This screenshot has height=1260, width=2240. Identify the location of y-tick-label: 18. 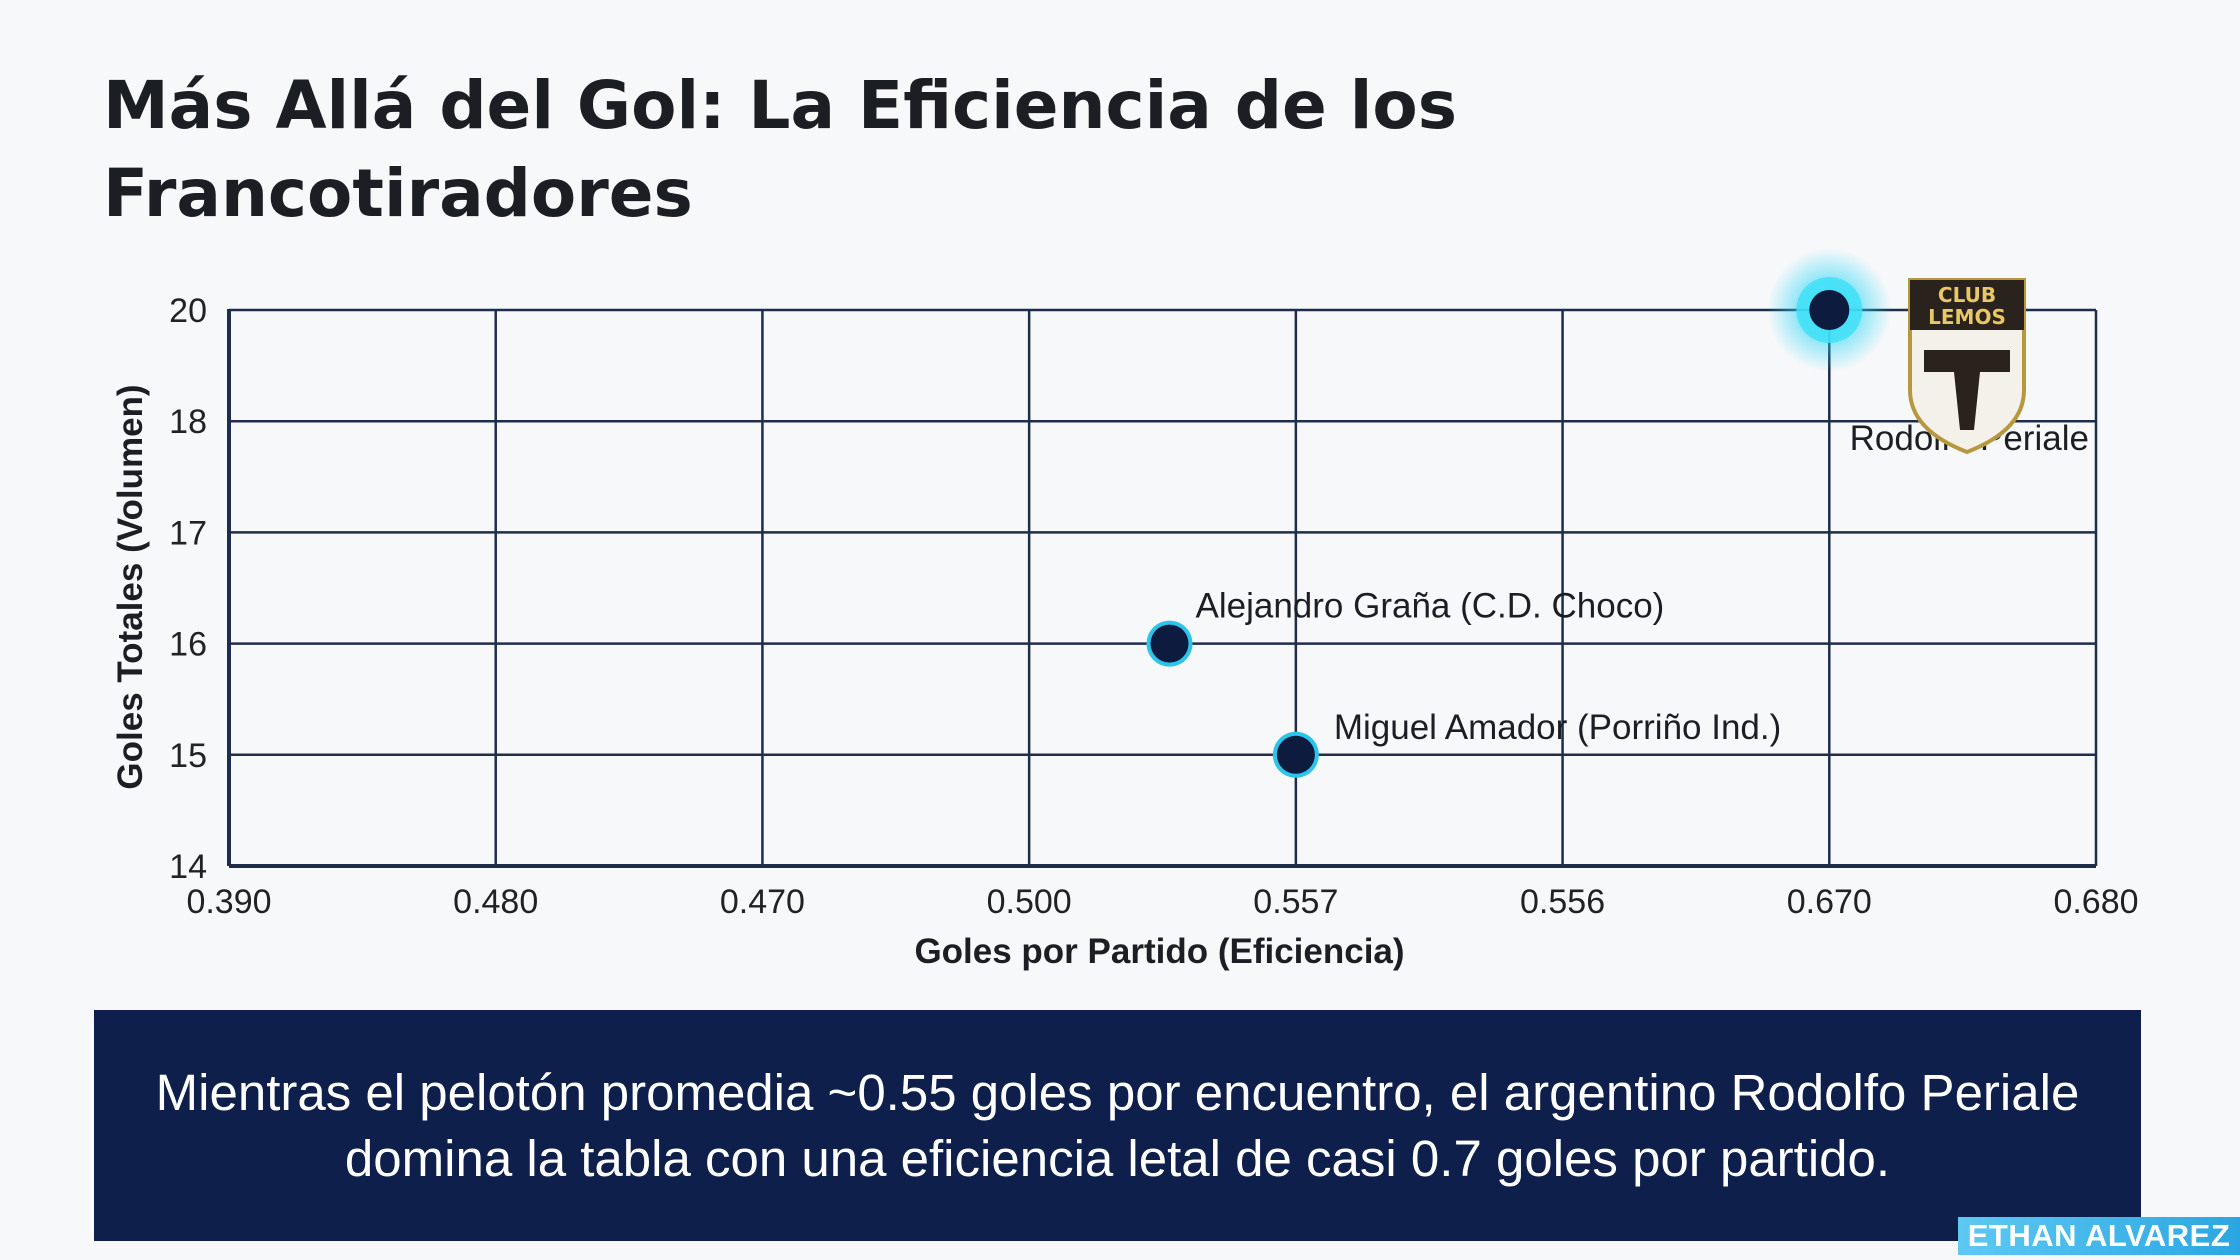
(188, 422).